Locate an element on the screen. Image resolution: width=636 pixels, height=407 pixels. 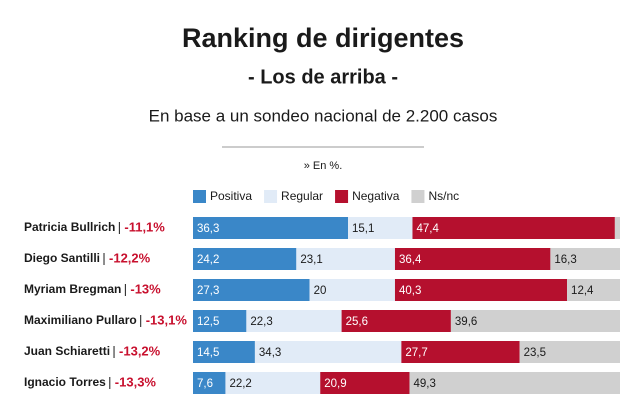
value-label: 12,4 is located at coordinates (582, 291).